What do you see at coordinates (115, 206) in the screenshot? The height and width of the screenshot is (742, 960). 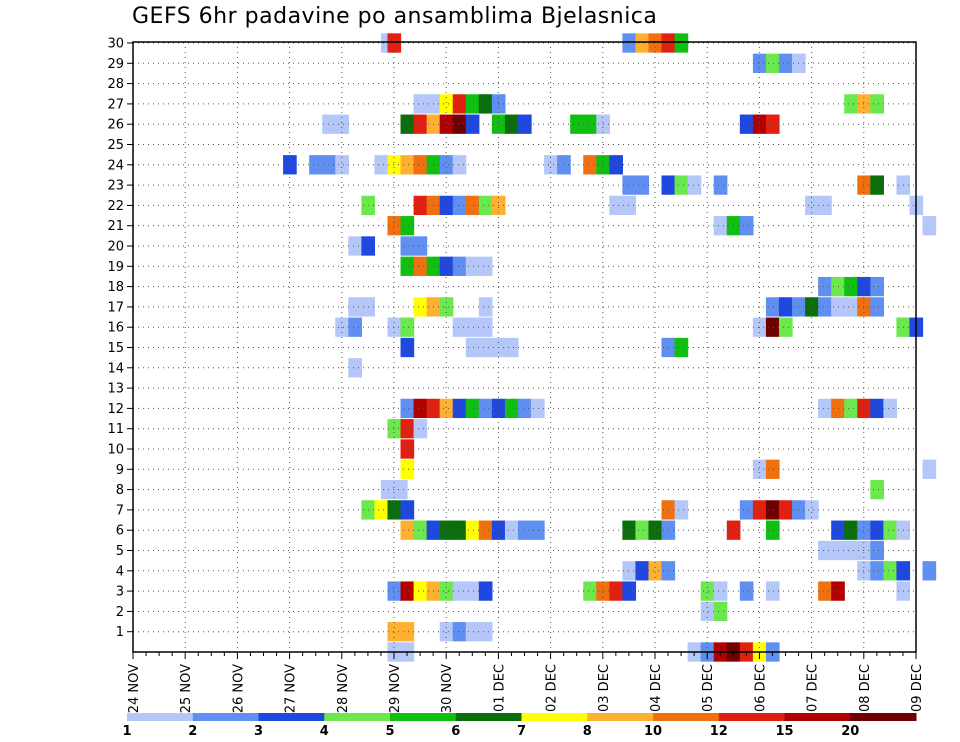 I see `y-tick-label: 22` at bounding box center [115, 206].